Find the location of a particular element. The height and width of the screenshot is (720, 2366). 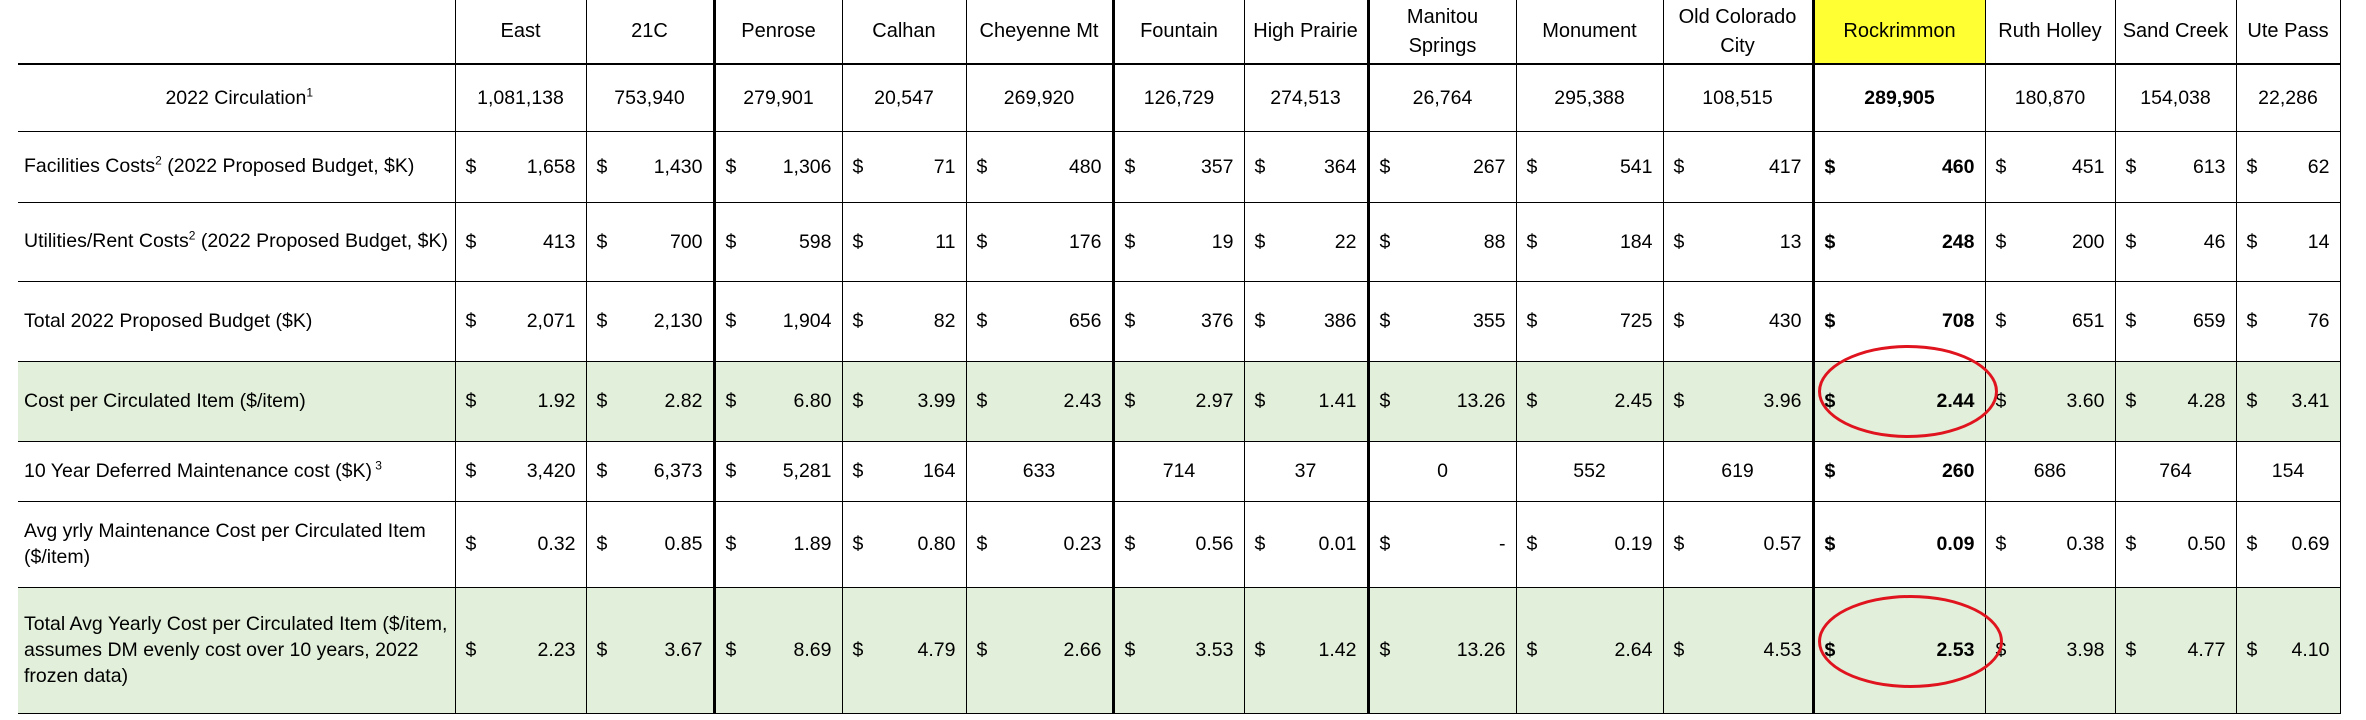

row-label: 2022 Circulation1 is located at coordinates (236, 98).